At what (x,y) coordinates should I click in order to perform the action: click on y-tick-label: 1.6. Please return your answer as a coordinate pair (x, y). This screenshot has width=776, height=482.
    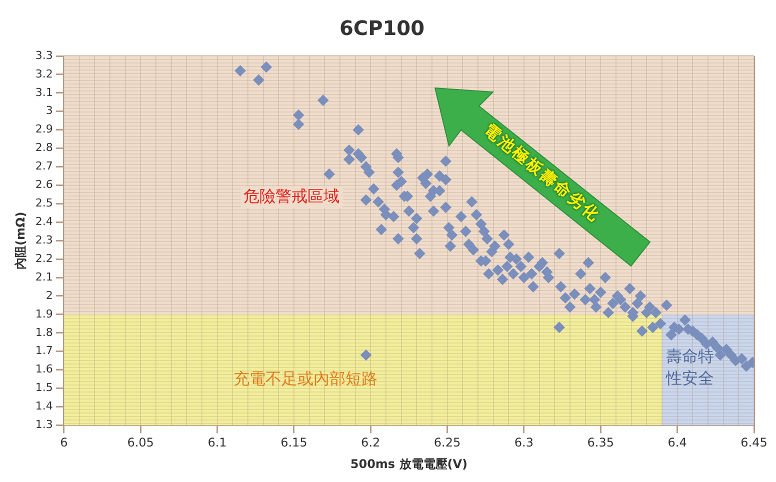
    Looking at the image, I should click on (44, 369).